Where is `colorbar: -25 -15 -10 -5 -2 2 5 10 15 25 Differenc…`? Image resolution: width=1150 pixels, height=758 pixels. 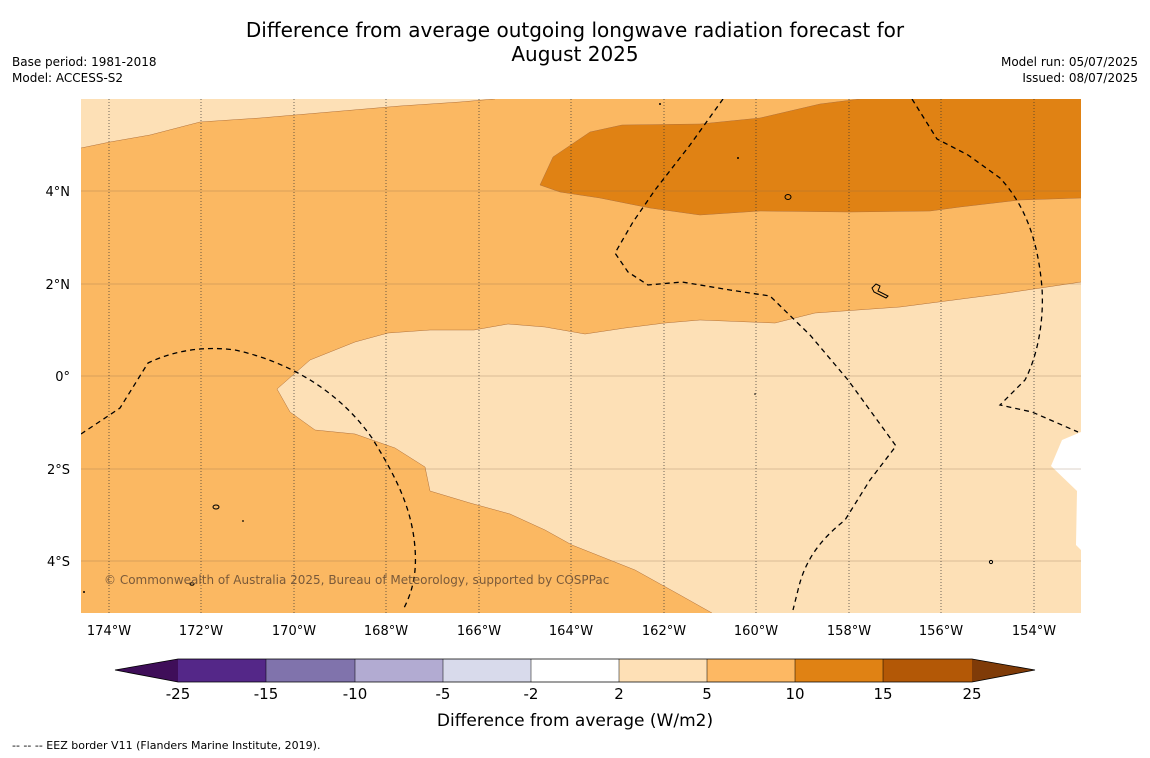
colorbar: -25 -15 -10 -5 -2 2 5 10 15 25 Differenc… is located at coordinates (575, 694).